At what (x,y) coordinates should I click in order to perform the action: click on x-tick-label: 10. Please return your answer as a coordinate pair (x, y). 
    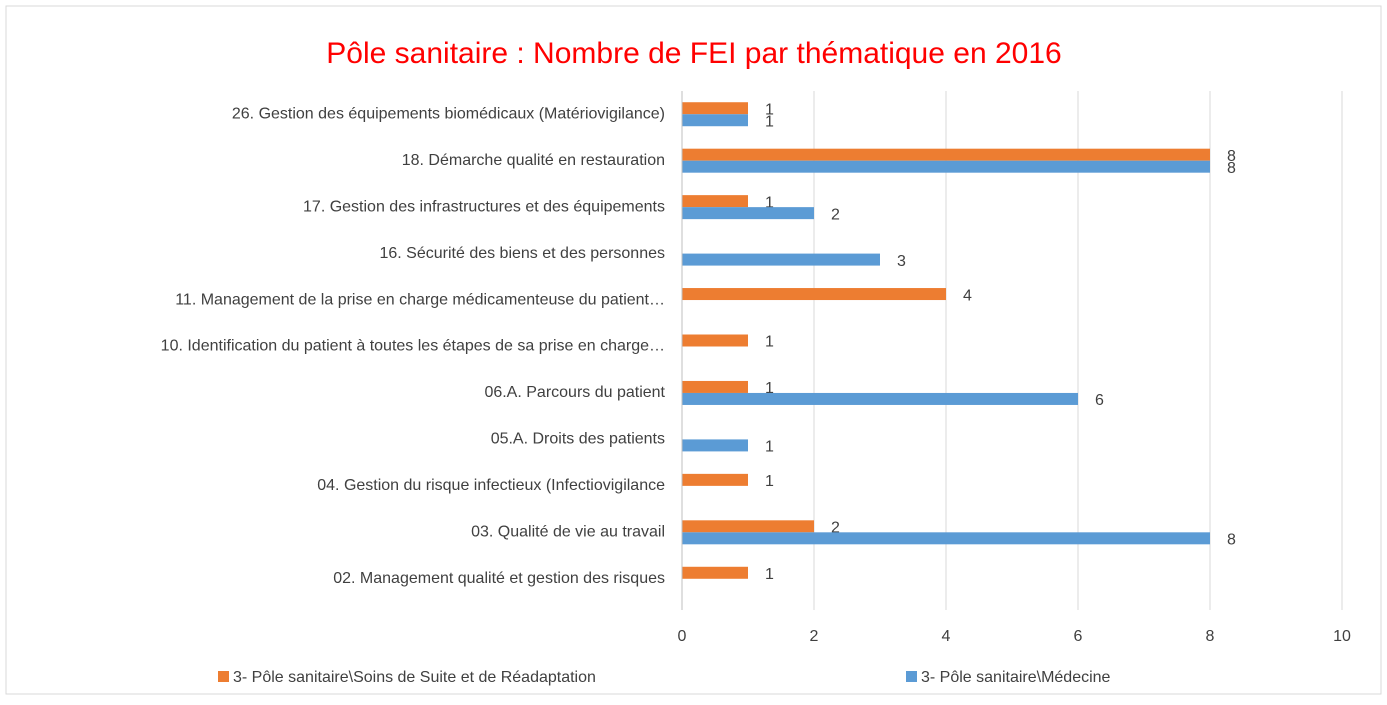
    Looking at the image, I should click on (1342, 636).